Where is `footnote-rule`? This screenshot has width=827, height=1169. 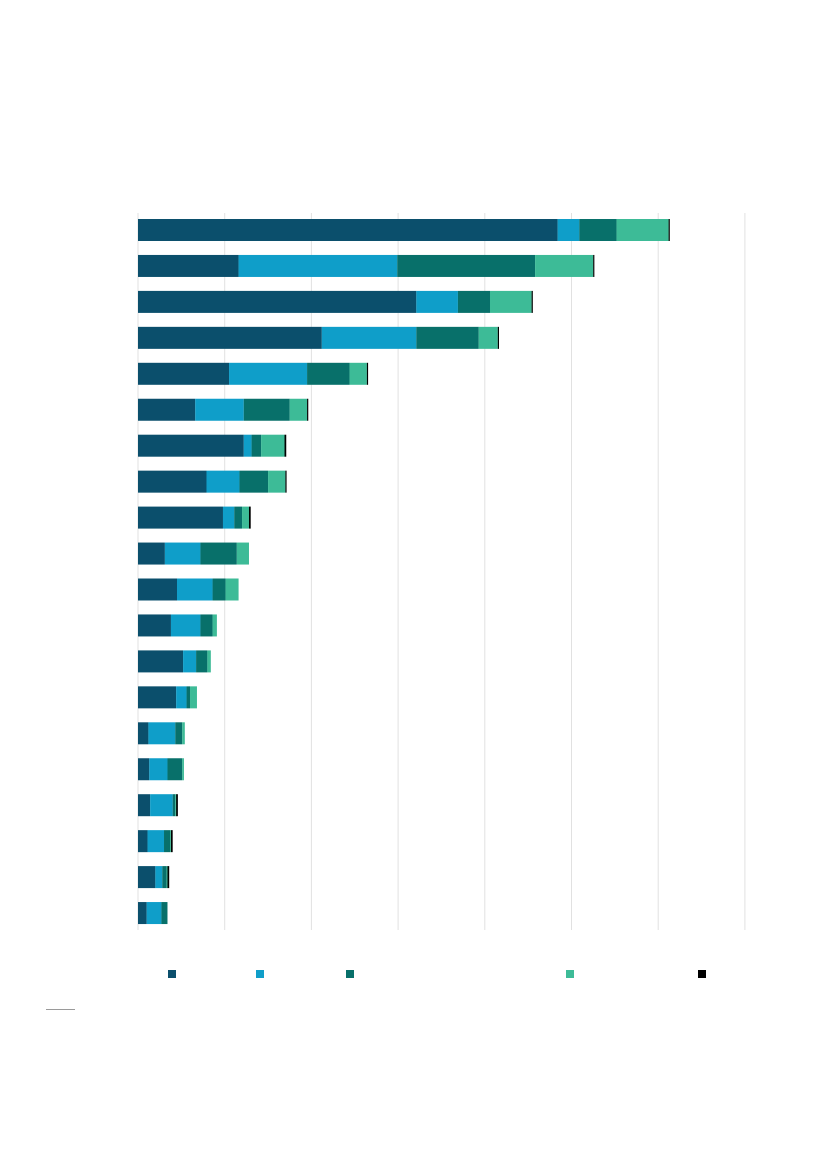 footnote-rule is located at coordinates (60, 1009).